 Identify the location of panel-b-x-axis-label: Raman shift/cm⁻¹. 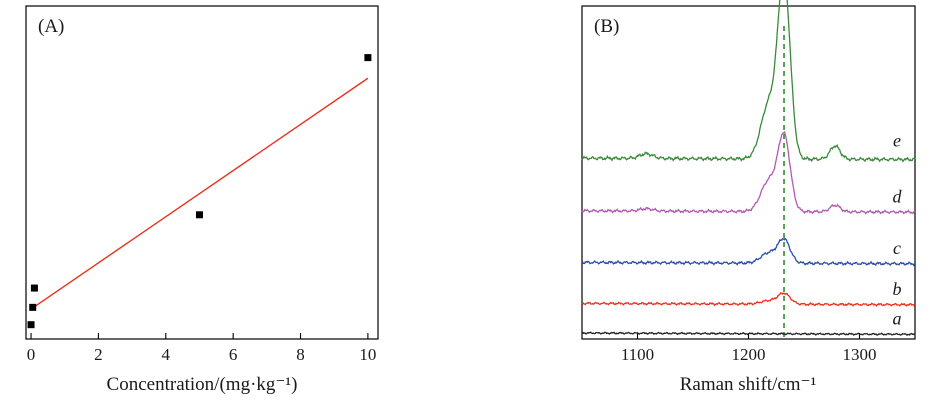
(748, 384).